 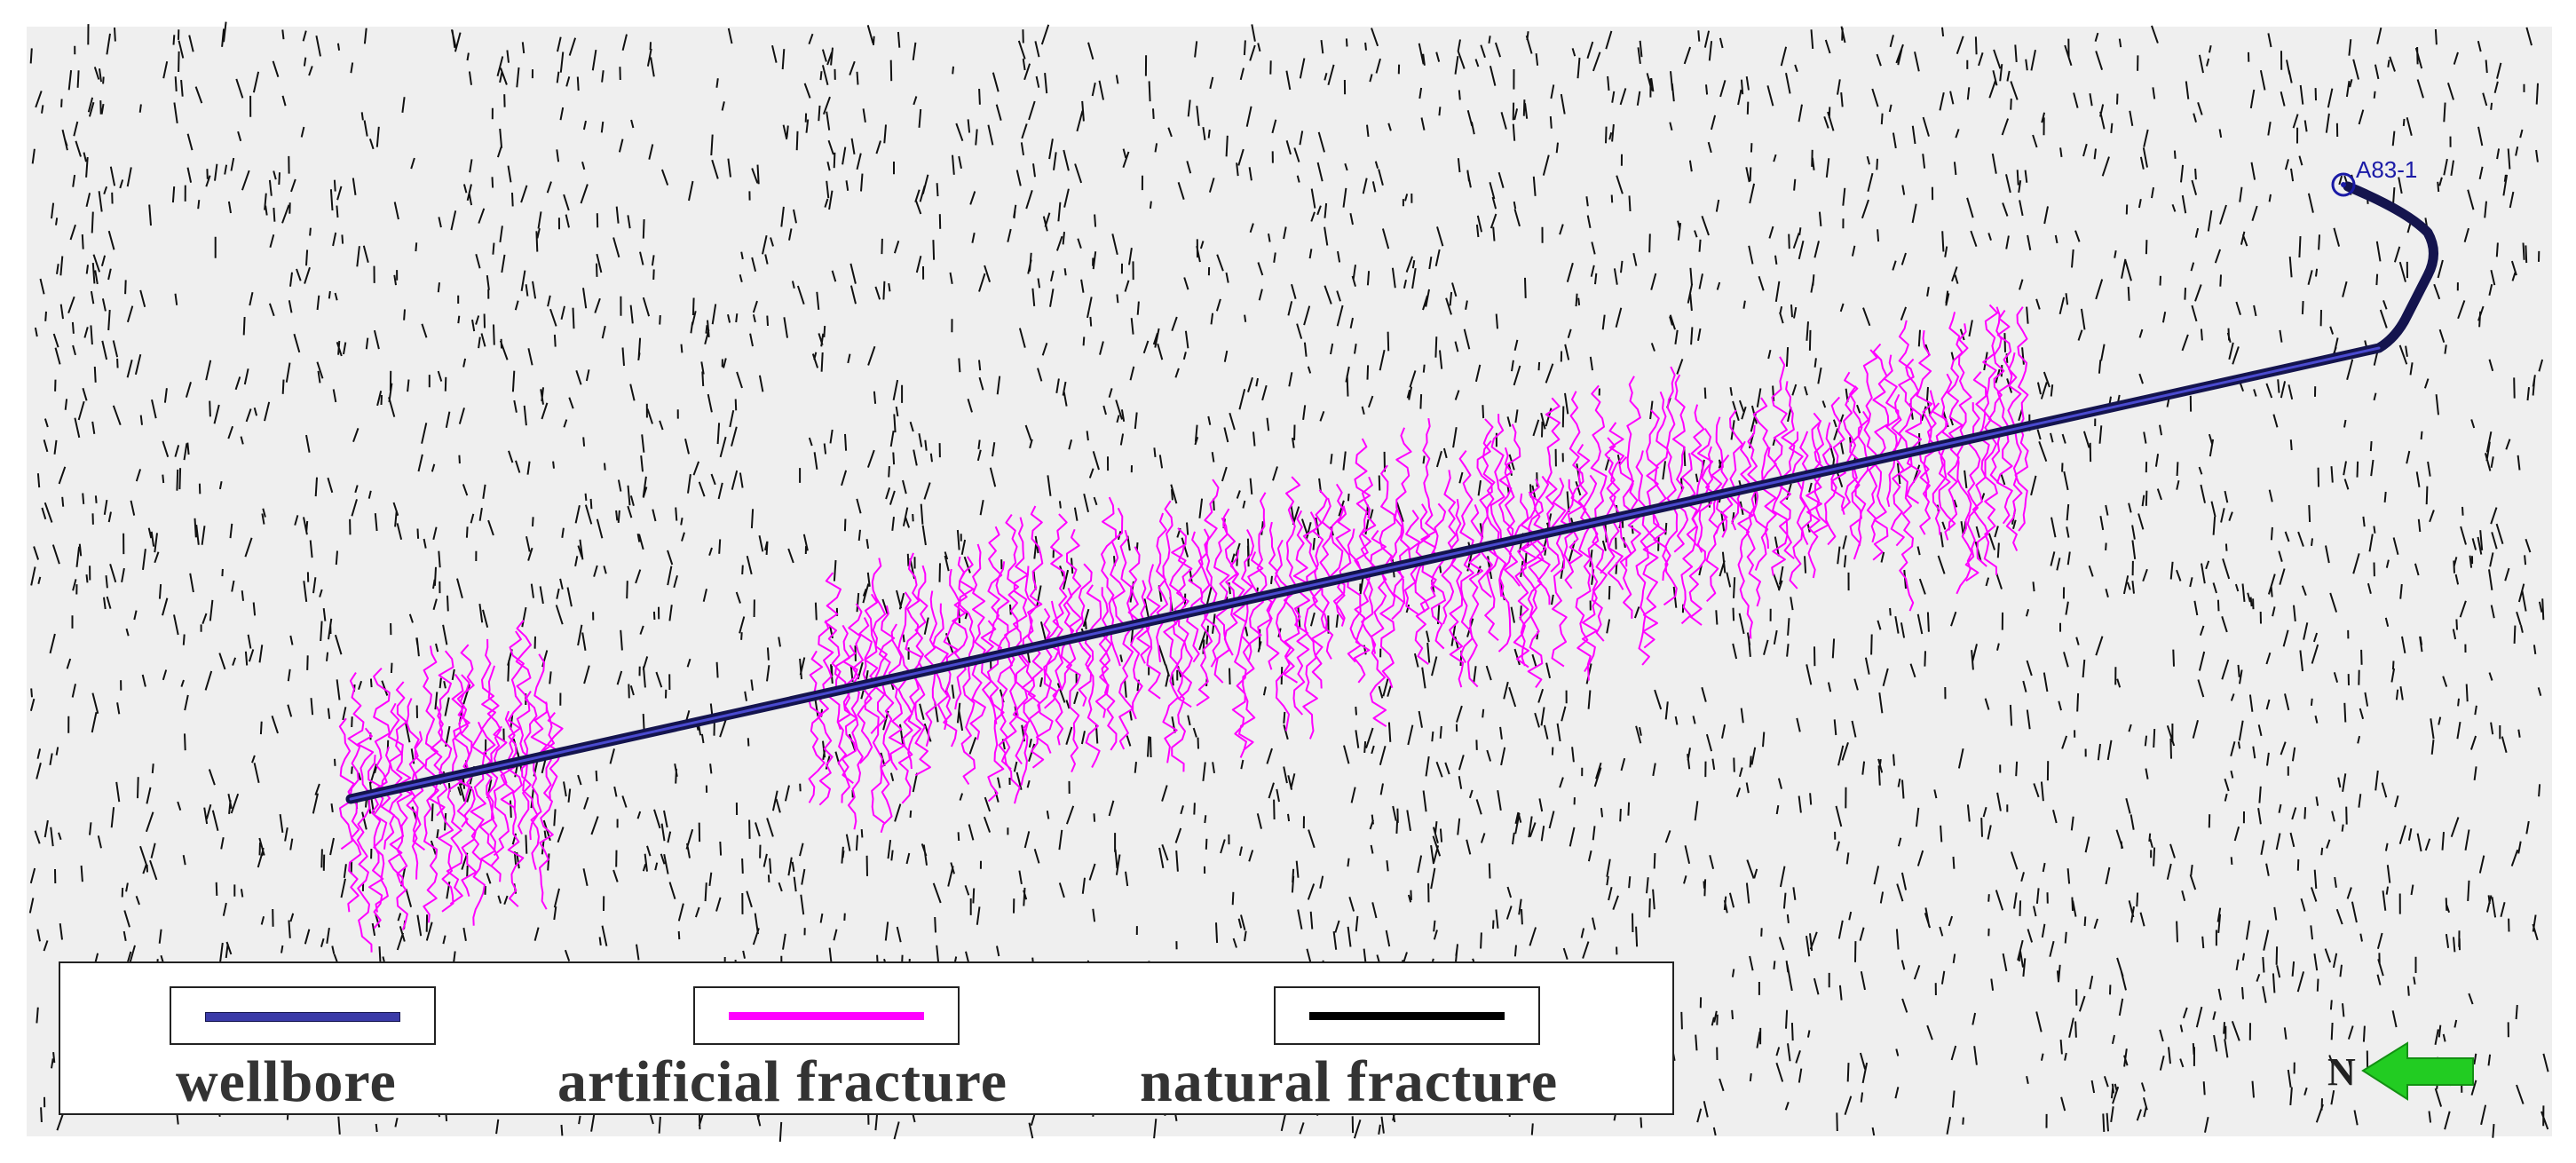 What do you see at coordinates (2341, 1072) in the screenshot?
I see `north-label: N` at bounding box center [2341, 1072].